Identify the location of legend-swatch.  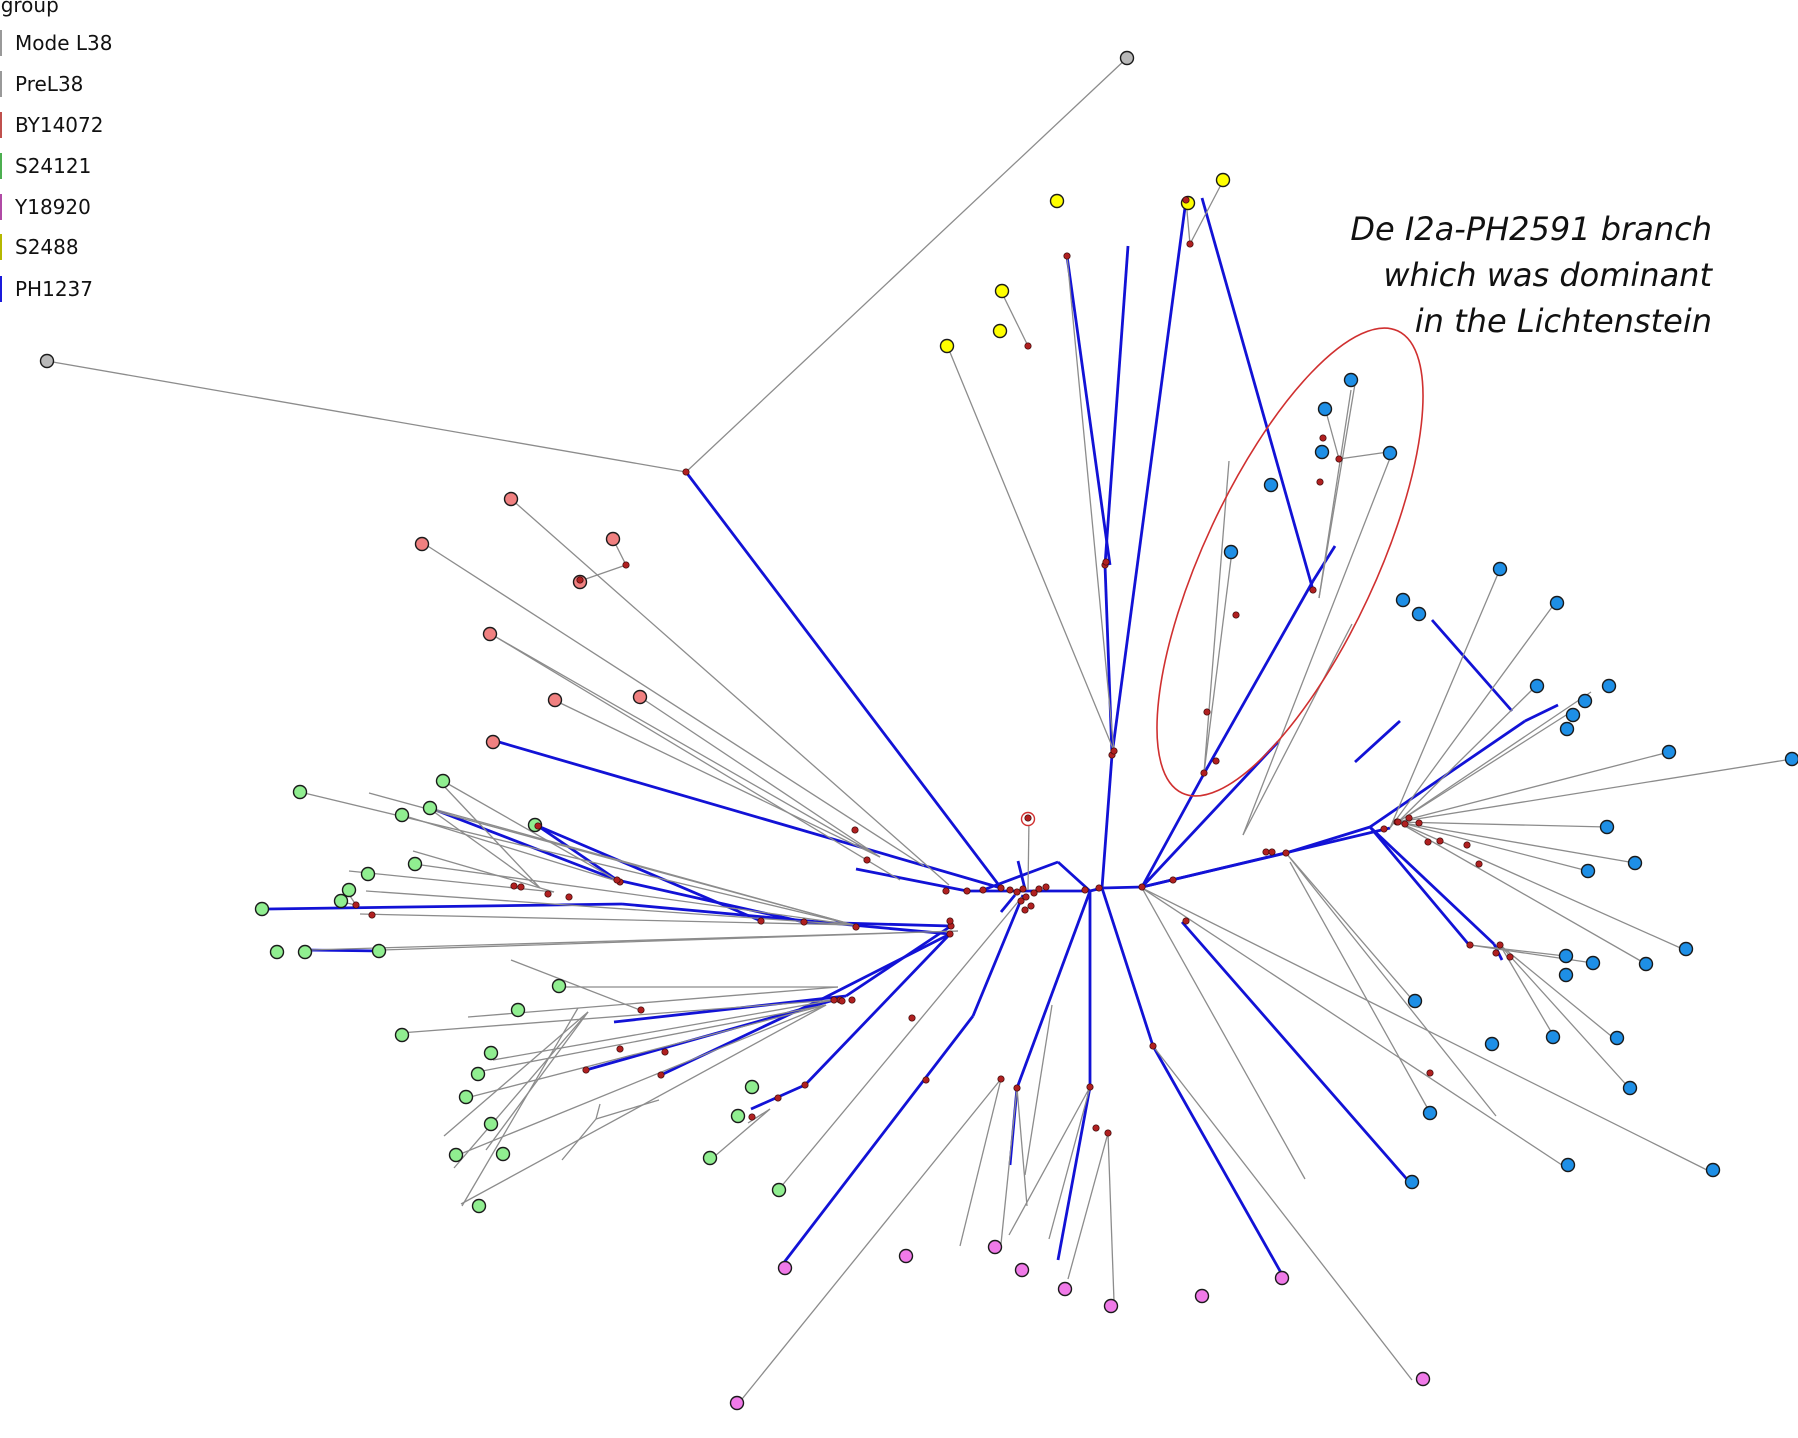
(1, 84).